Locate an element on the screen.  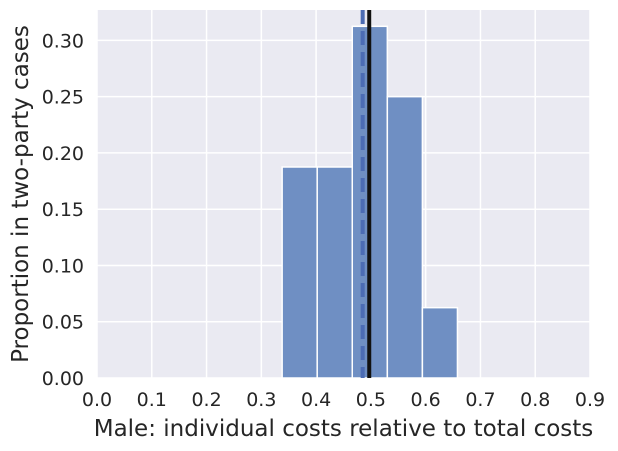
y-tick-label: 0.25 is located at coordinates (63, 98).